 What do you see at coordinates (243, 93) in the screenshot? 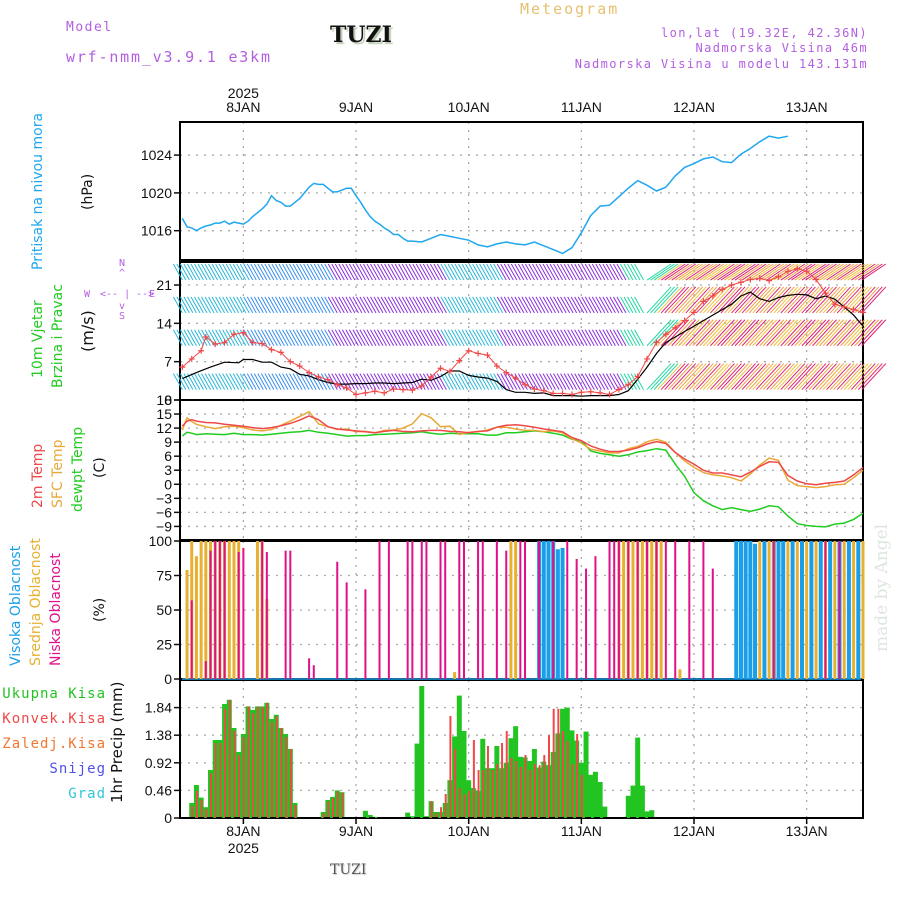
I see `x-tick-year-top: 2025` at bounding box center [243, 93].